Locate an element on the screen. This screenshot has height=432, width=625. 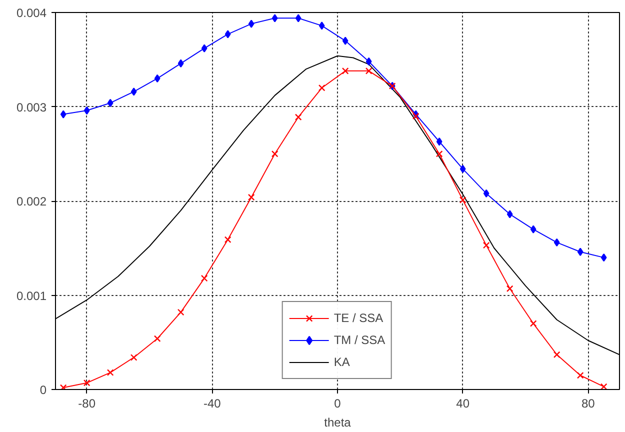
x-axis-title: theta is located at coordinates (338, 423).